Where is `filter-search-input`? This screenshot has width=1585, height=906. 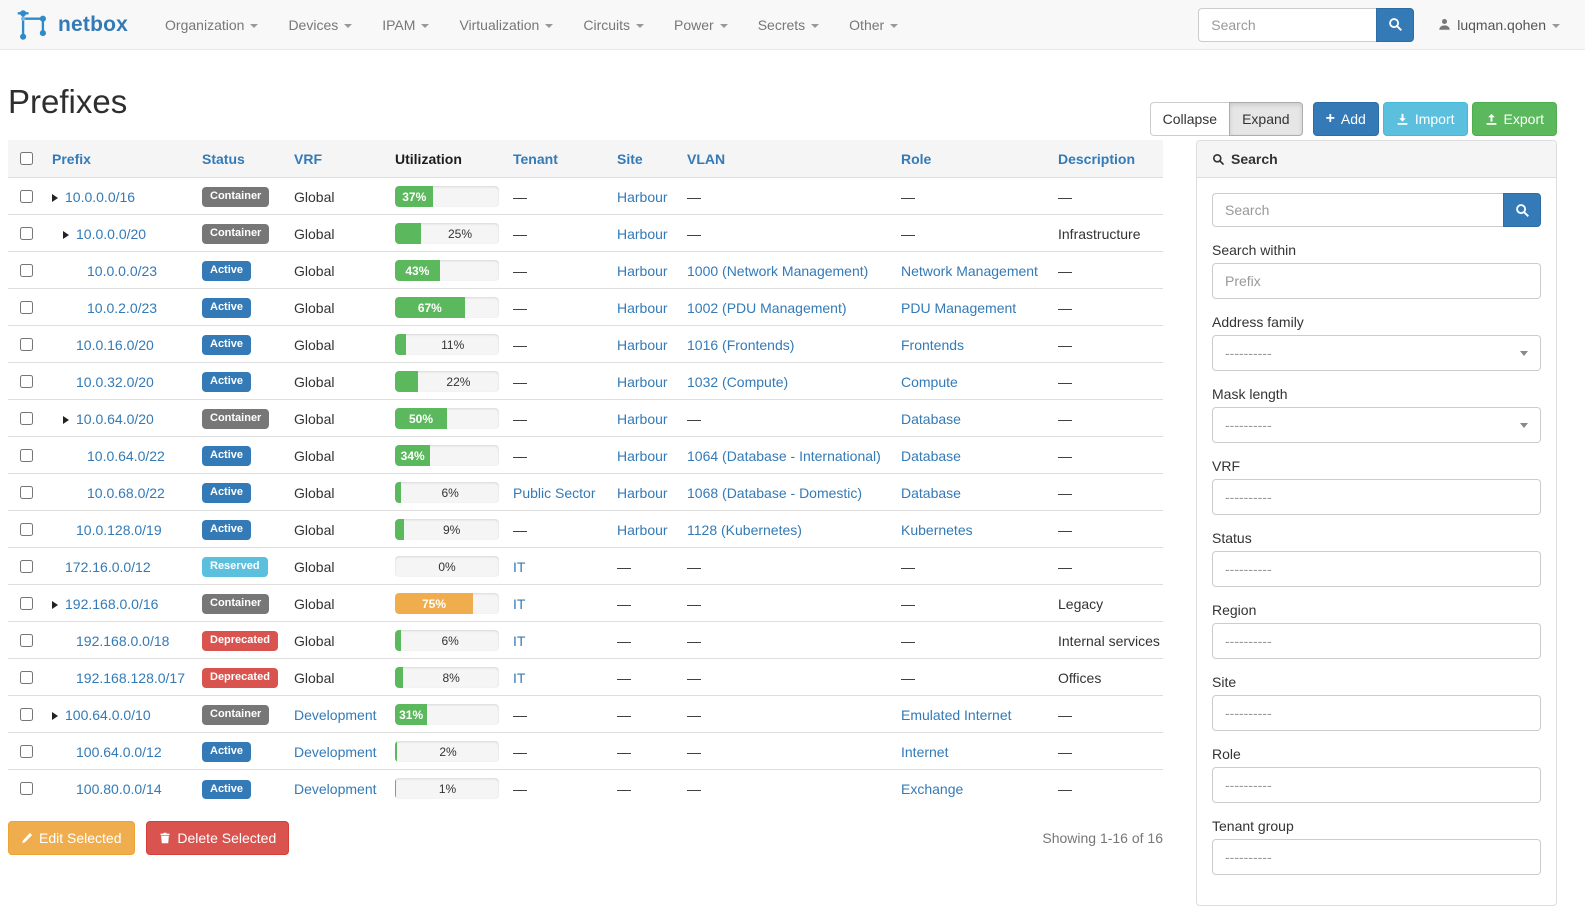
filter-search-input is located at coordinates (1357, 210).